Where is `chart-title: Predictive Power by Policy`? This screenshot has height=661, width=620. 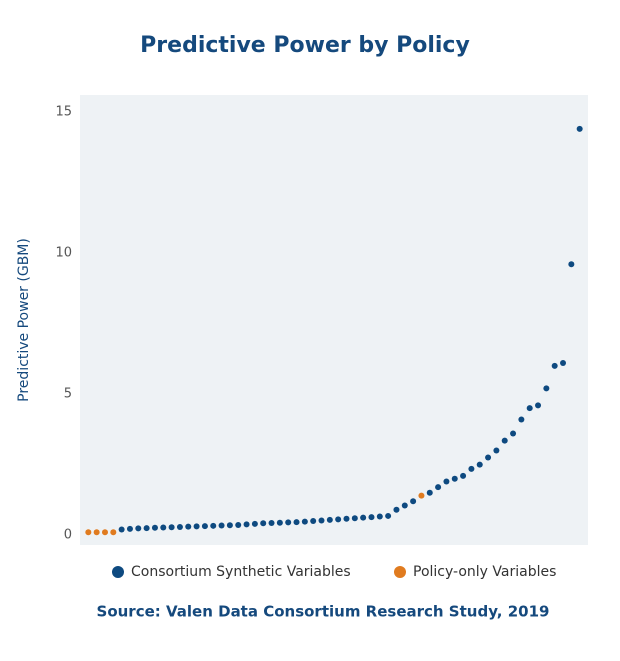
chart-title: Predictive Power by Policy is located at coordinates (305, 45).